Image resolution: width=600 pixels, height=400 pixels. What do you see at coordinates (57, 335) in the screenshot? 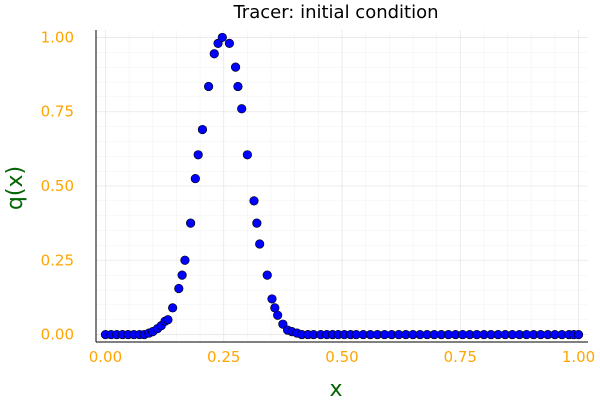
I see `y-tick-label: 0.00` at bounding box center [57, 335].